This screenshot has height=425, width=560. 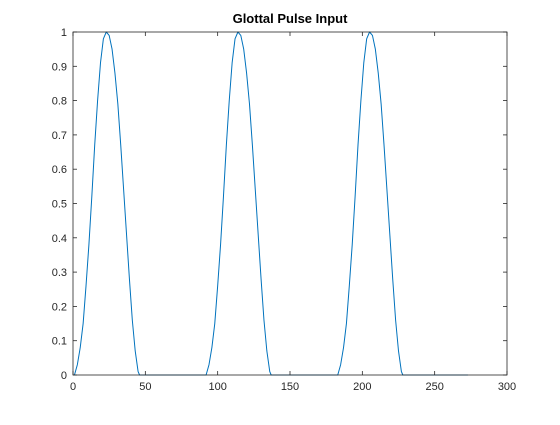 I want to click on x-tick-label: 150, so click(x=290, y=387).